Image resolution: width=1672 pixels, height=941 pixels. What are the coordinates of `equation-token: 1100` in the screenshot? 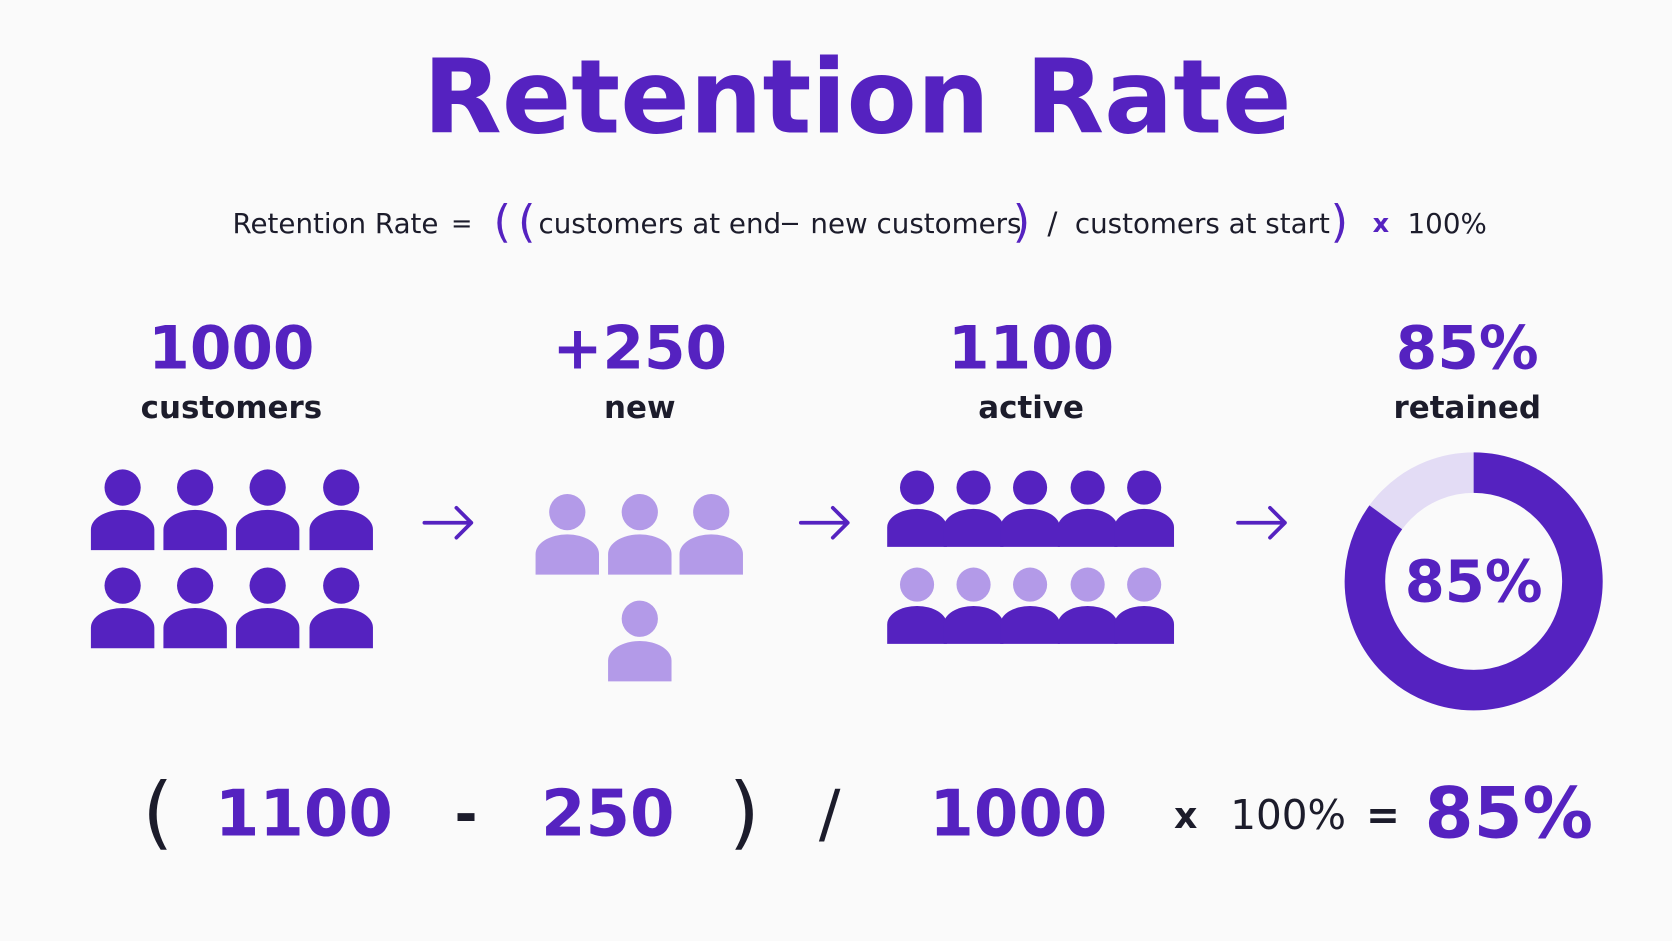 It's located at (304, 815).